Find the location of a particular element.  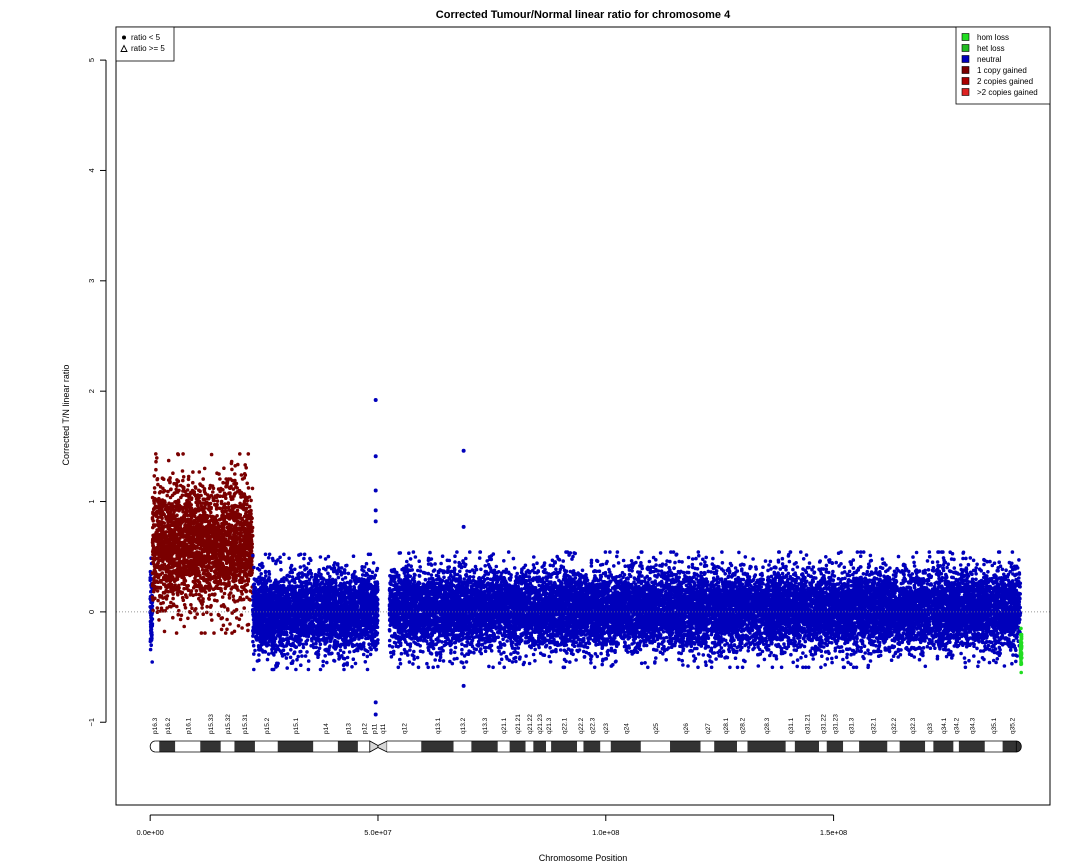

x-tick-label: 5.0e+07 is located at coordinates (377, 832).